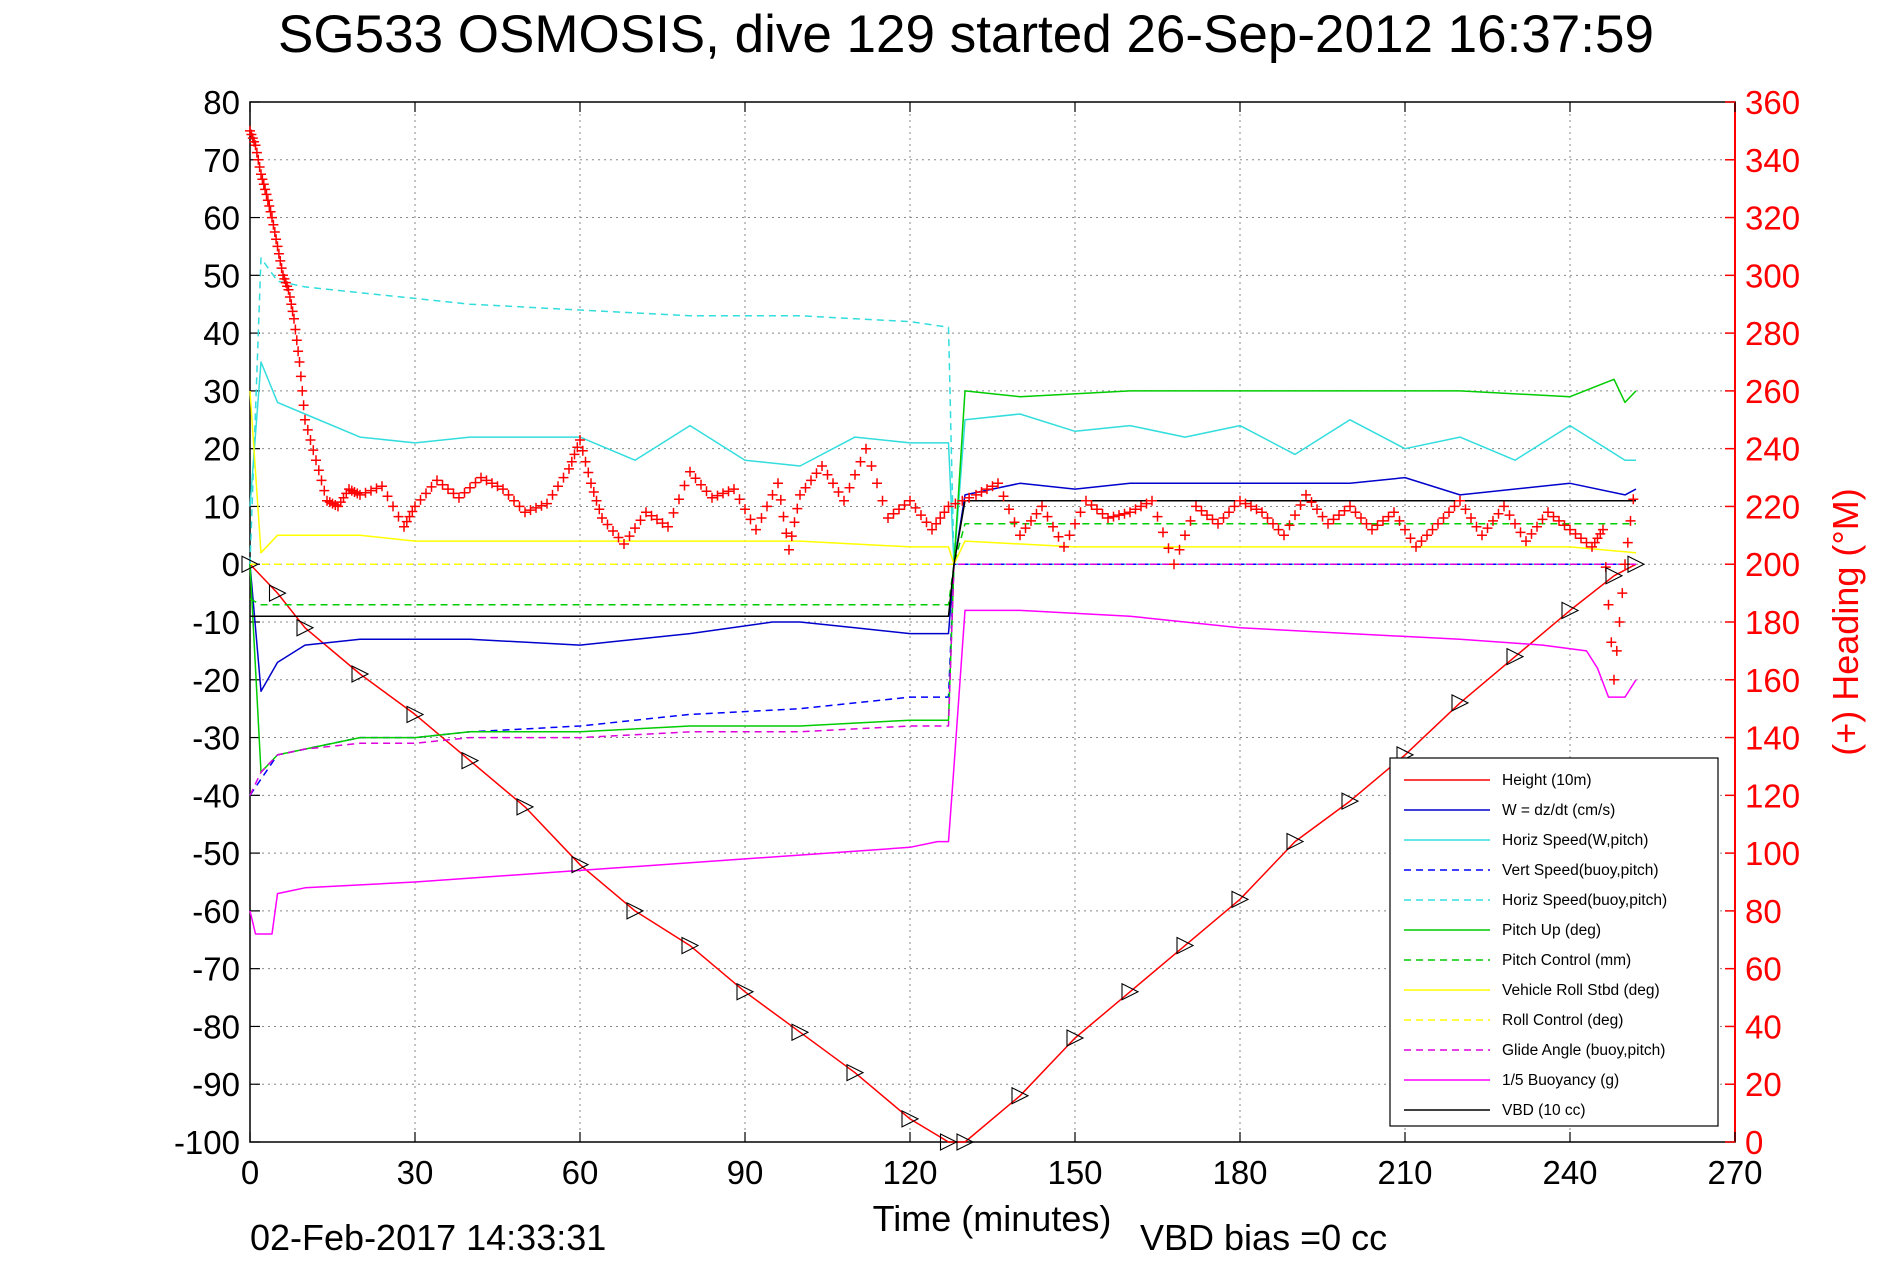  What do you see at coordinates (221, 506) in the screenshot?
I see `y-tick-label: 10` at bounding box center [221, 506].